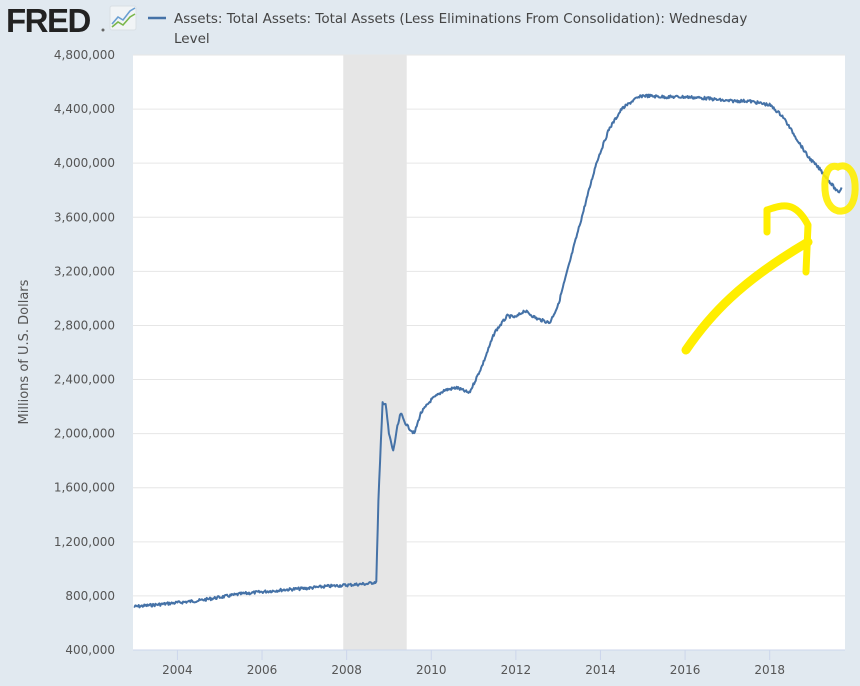 This screenshot has height=686, width=860. I want to click on y-tick-label: 400,000, so click(90, 650).